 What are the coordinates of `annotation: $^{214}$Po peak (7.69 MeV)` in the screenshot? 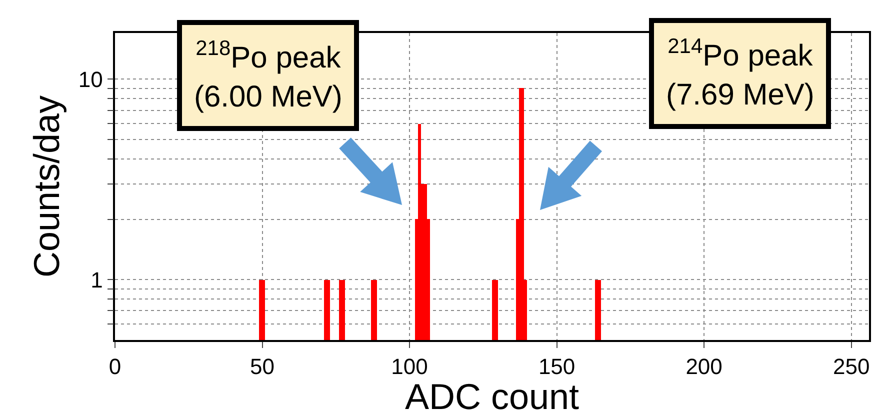 It's located at (740, 73).